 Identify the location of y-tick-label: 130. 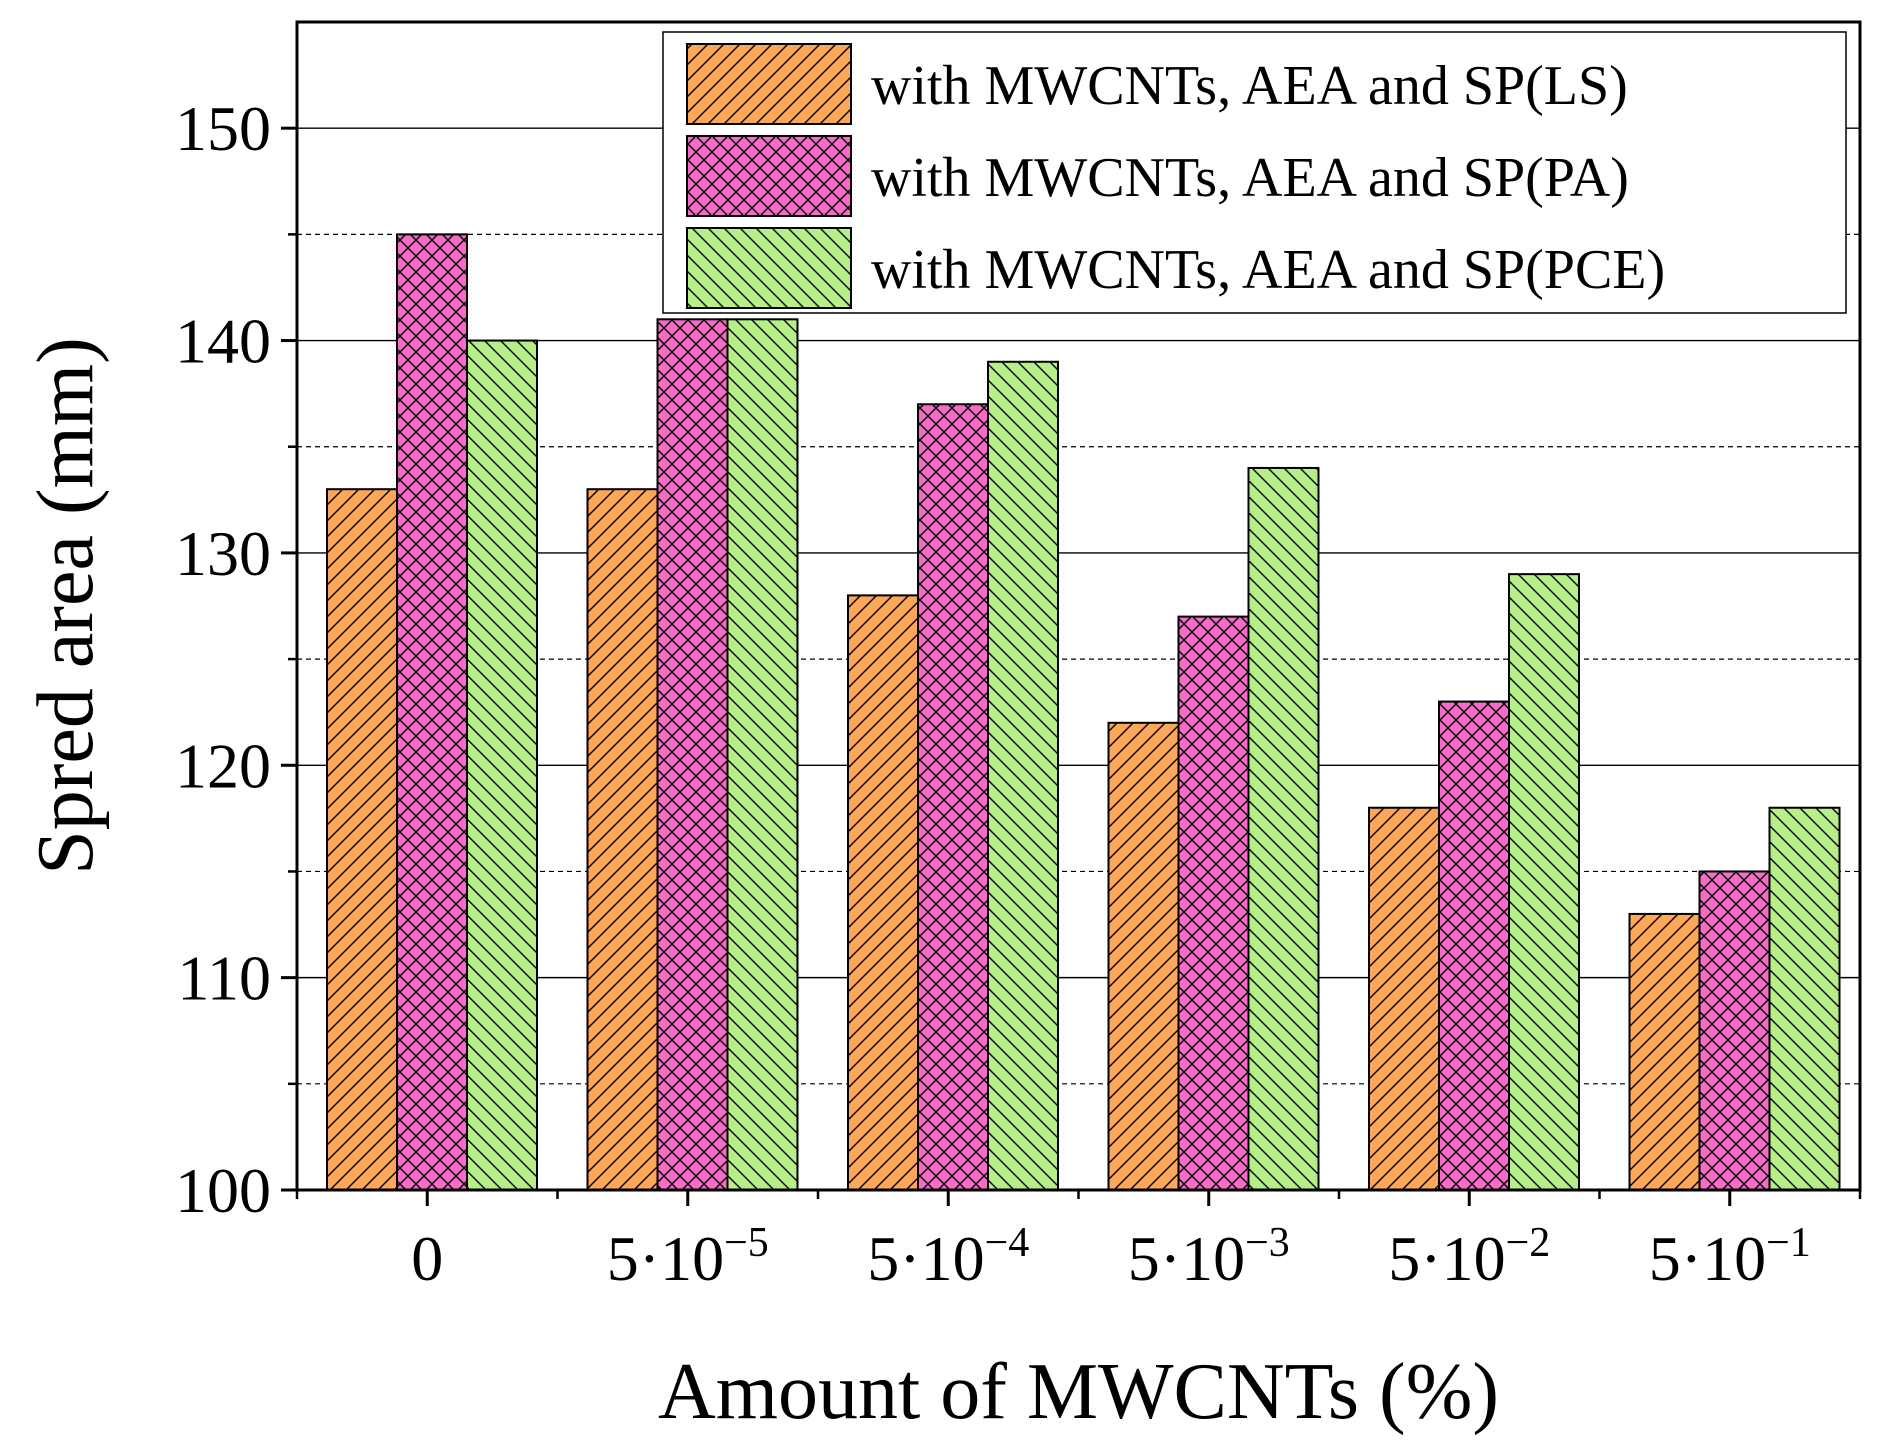
(223, 553).